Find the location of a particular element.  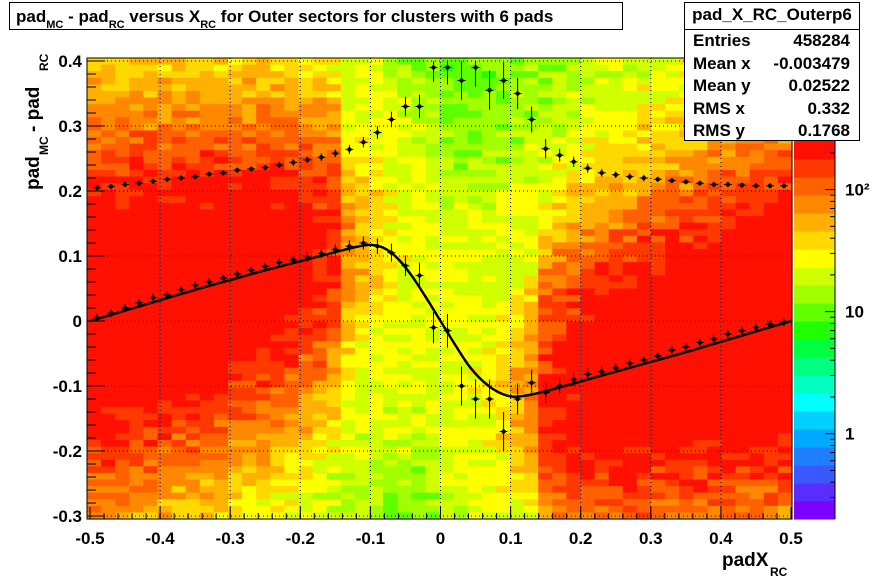

profile-mean-point is located at coordinates (461, 386).